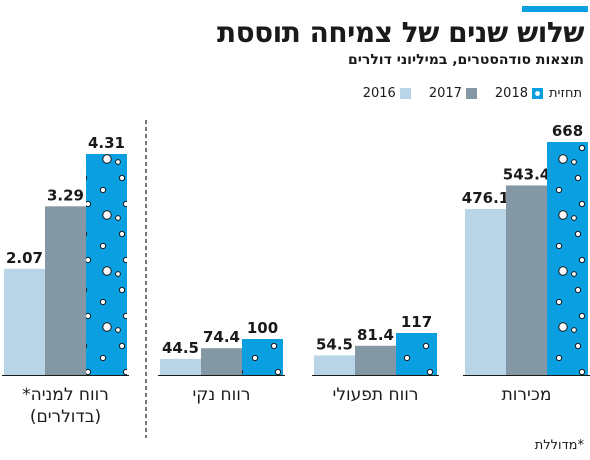 This screenshot has width=590, height=460. What do you see at coordinates (334, 365) in the screenshot?
I see `bar-panel2-2016` at bounding box center [334, 365].